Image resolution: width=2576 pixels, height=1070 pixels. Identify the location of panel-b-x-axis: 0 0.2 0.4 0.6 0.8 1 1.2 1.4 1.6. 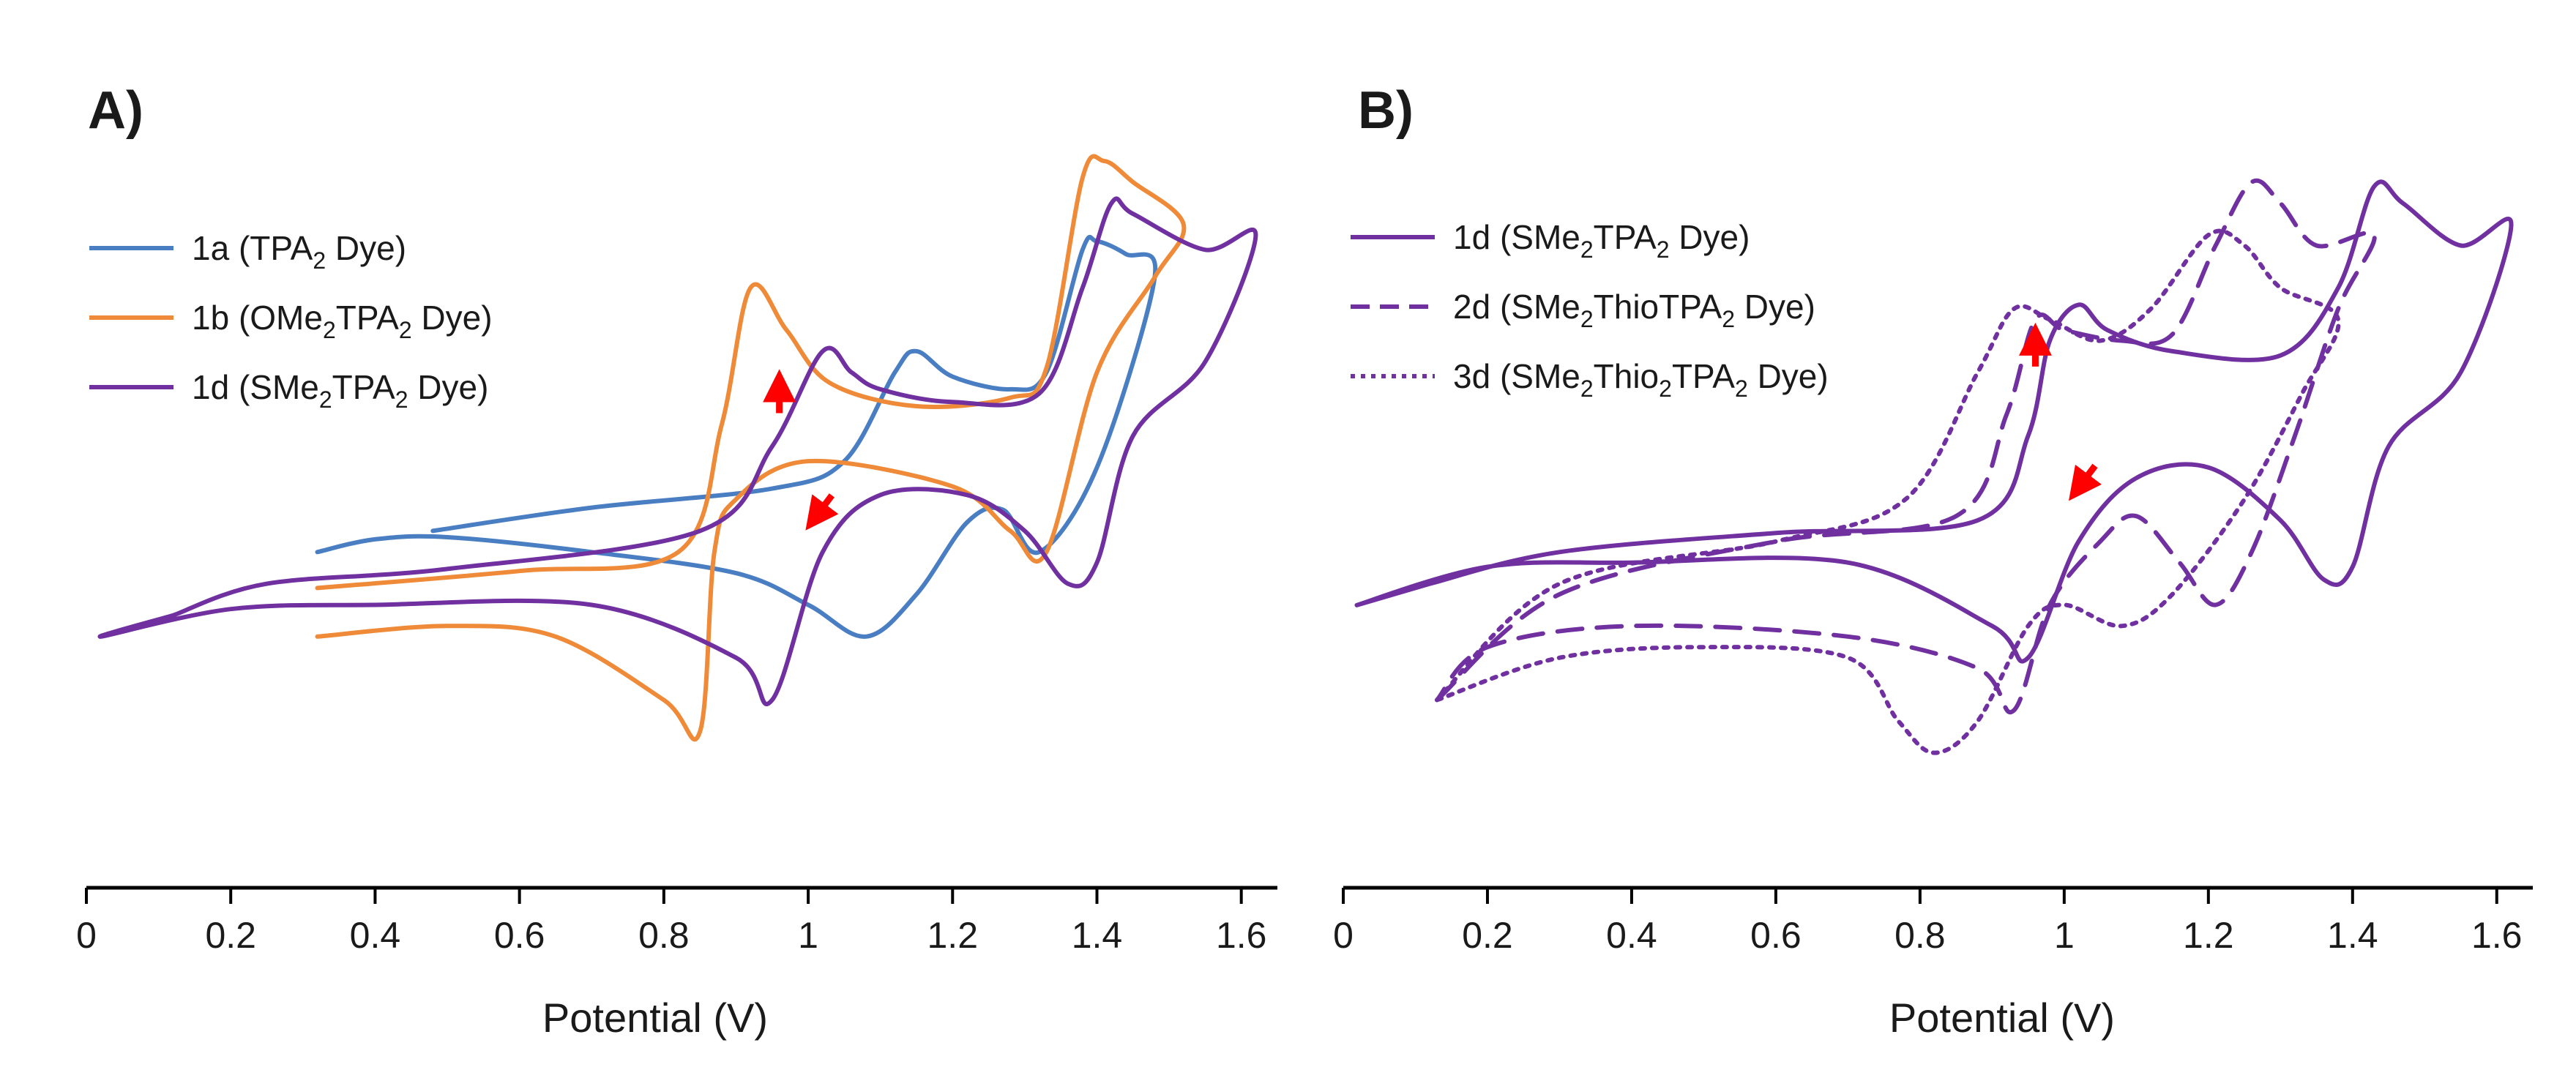
(1933, 921).